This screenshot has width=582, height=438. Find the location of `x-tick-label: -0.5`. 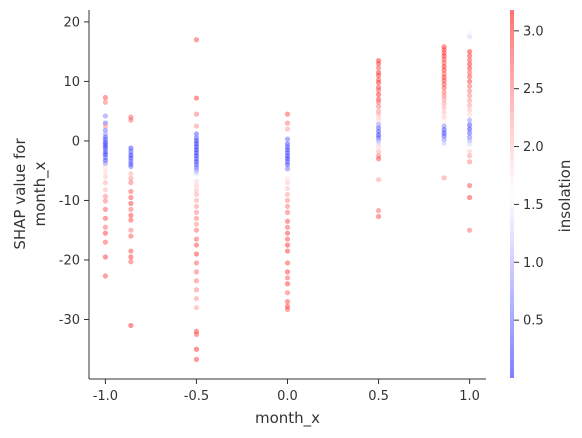

x-tick-label: -0.5 is located at coordinates (196, 396).